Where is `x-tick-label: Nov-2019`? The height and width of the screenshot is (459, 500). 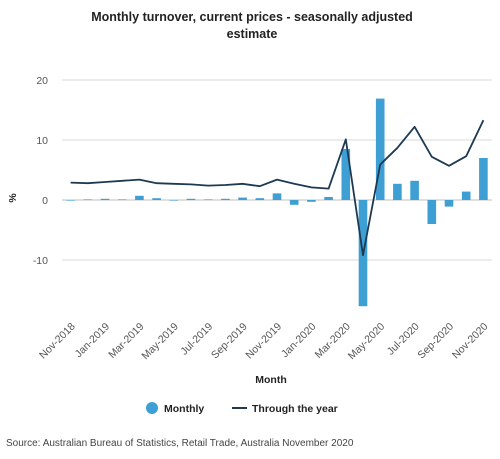 x-tick-label: Nov-2019 is located at coordinates (263, 341).